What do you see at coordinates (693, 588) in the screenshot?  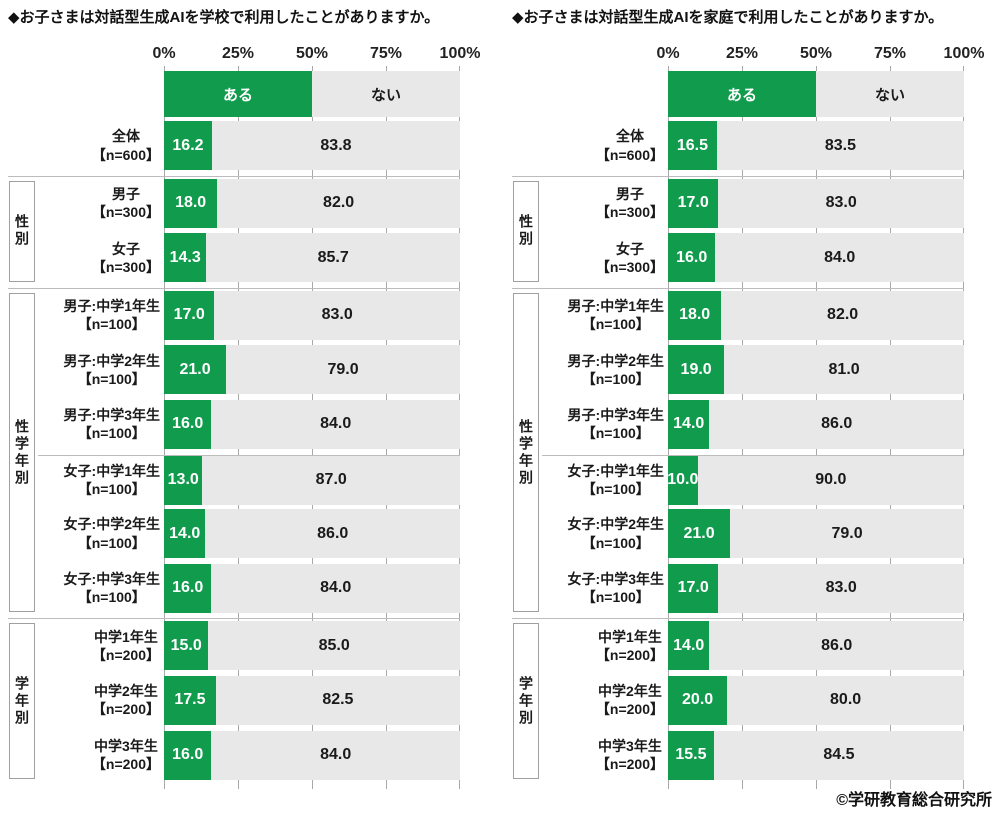 I see `value-label-aru: 17.0` at bounding box center [693, 588].